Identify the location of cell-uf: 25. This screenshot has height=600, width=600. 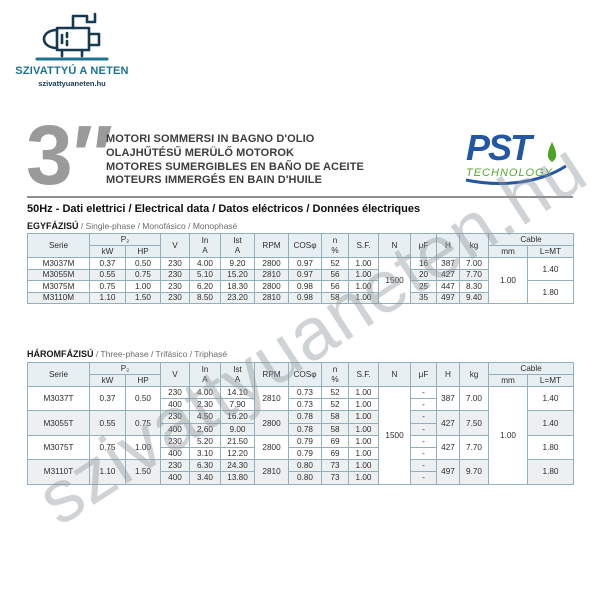
(424, 286).